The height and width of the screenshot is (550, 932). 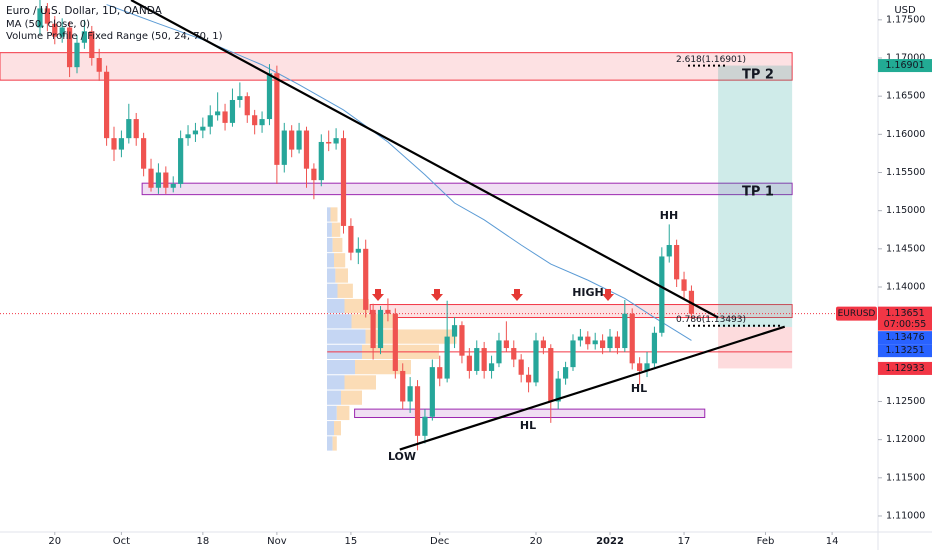 I want to click on fib-label: 2.618(1.16901), so click(x=711, y=60).